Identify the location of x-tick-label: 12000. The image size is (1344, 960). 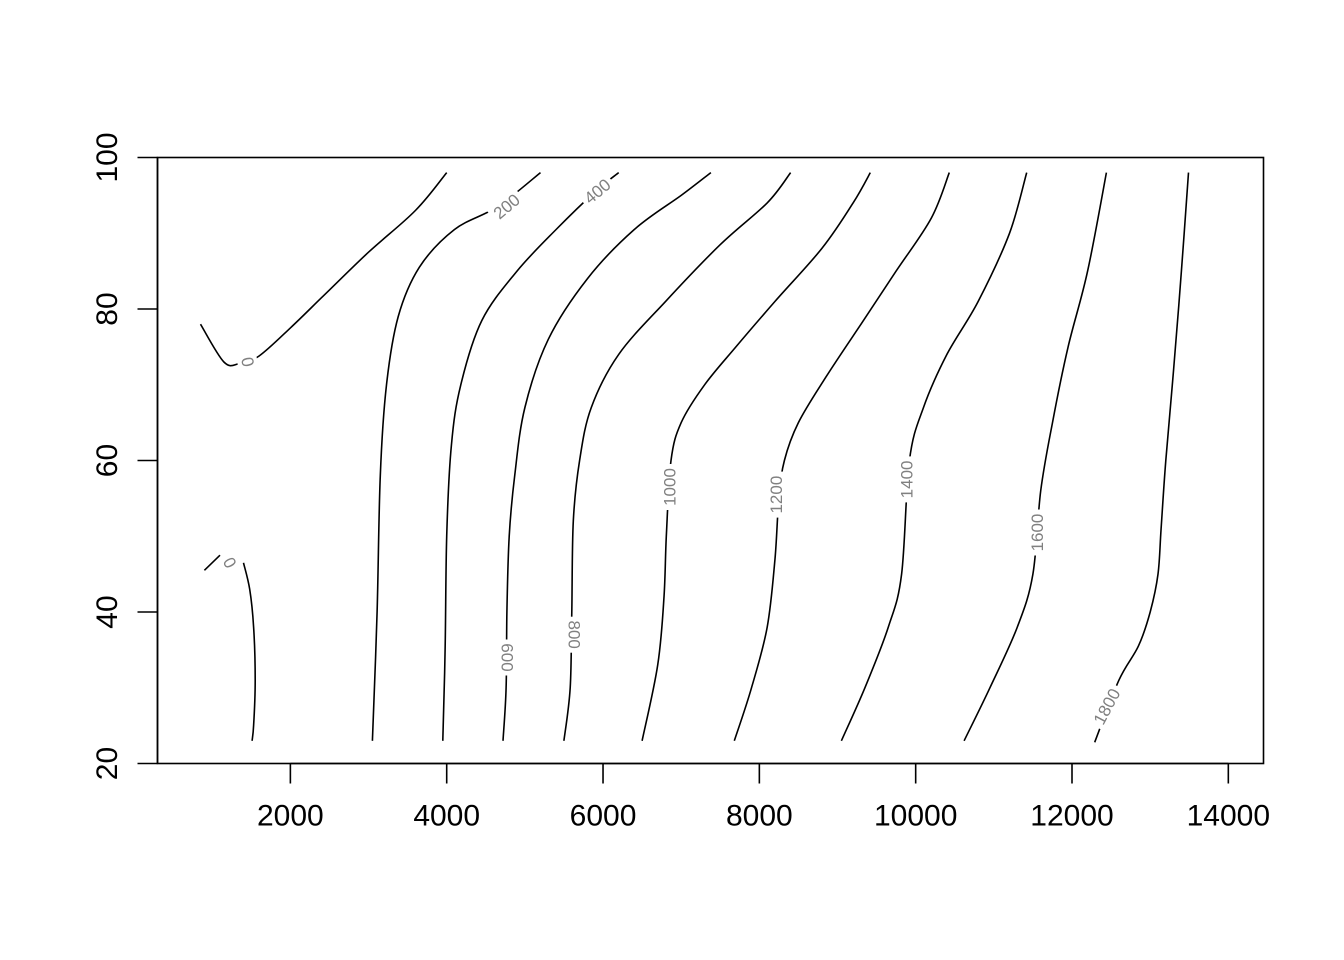
(1071, 816).